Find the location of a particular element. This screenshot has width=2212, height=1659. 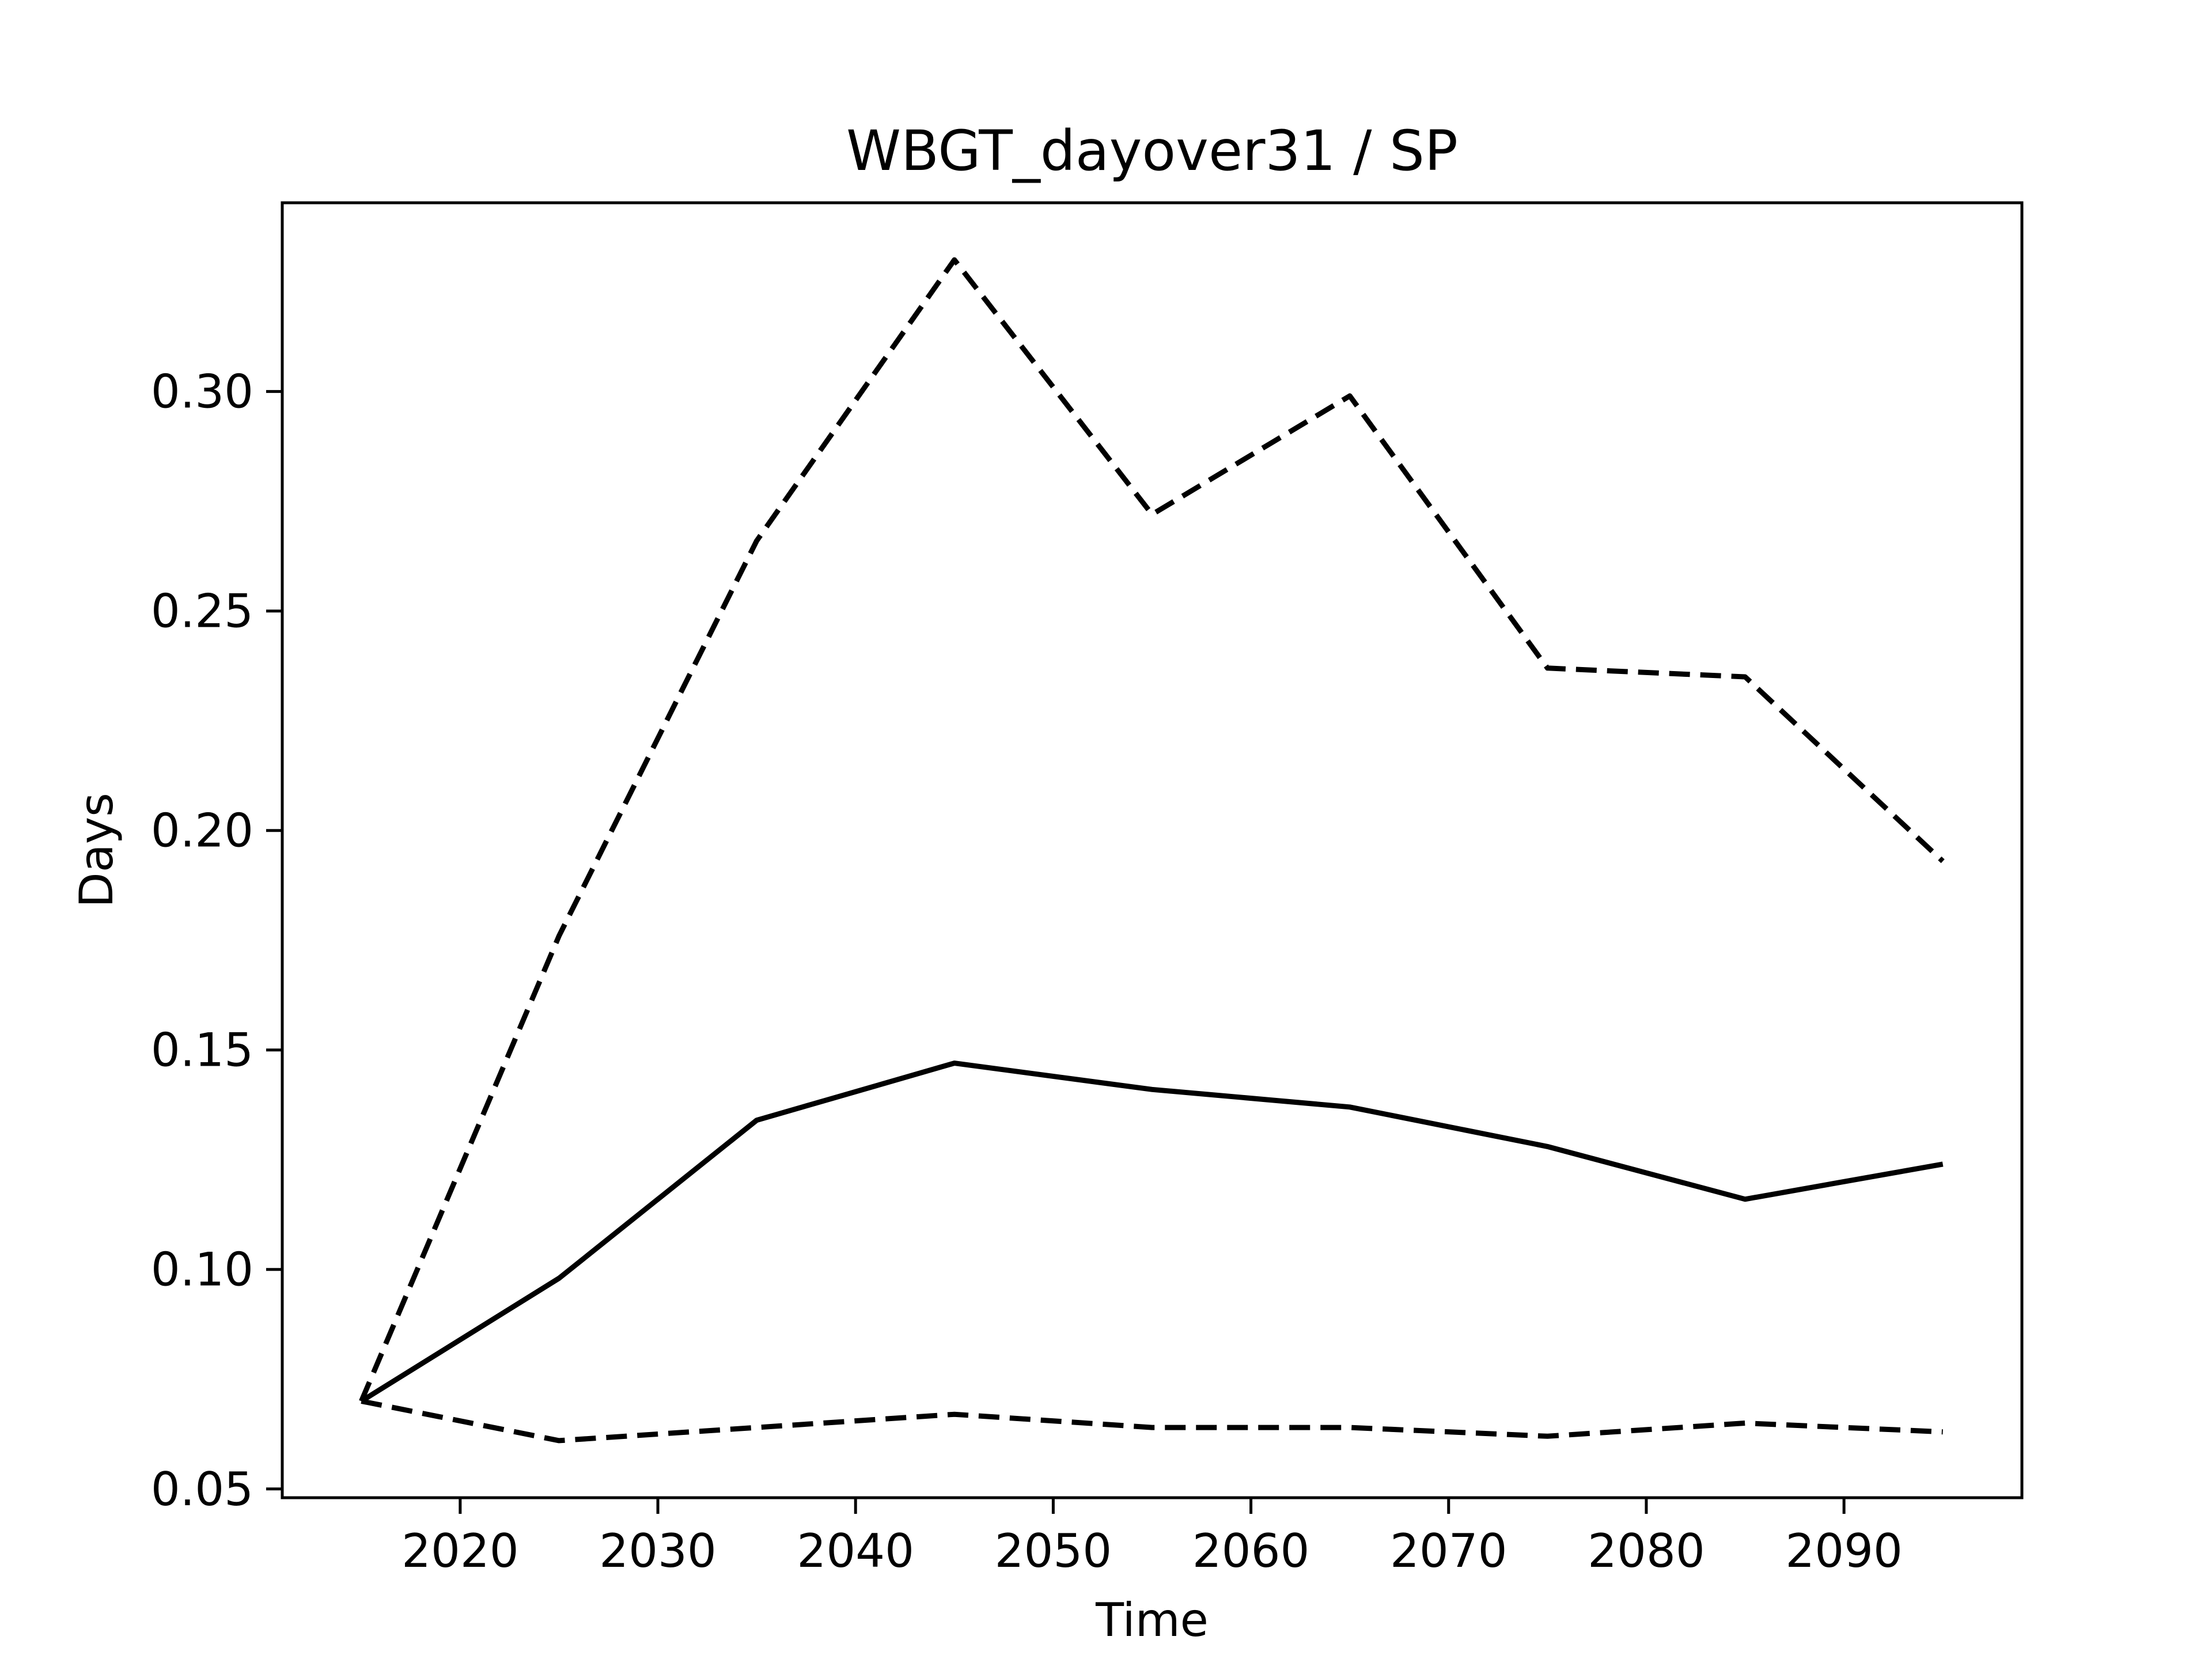

y-tick-label: 0.05 is located at coordinates (202, 1489).